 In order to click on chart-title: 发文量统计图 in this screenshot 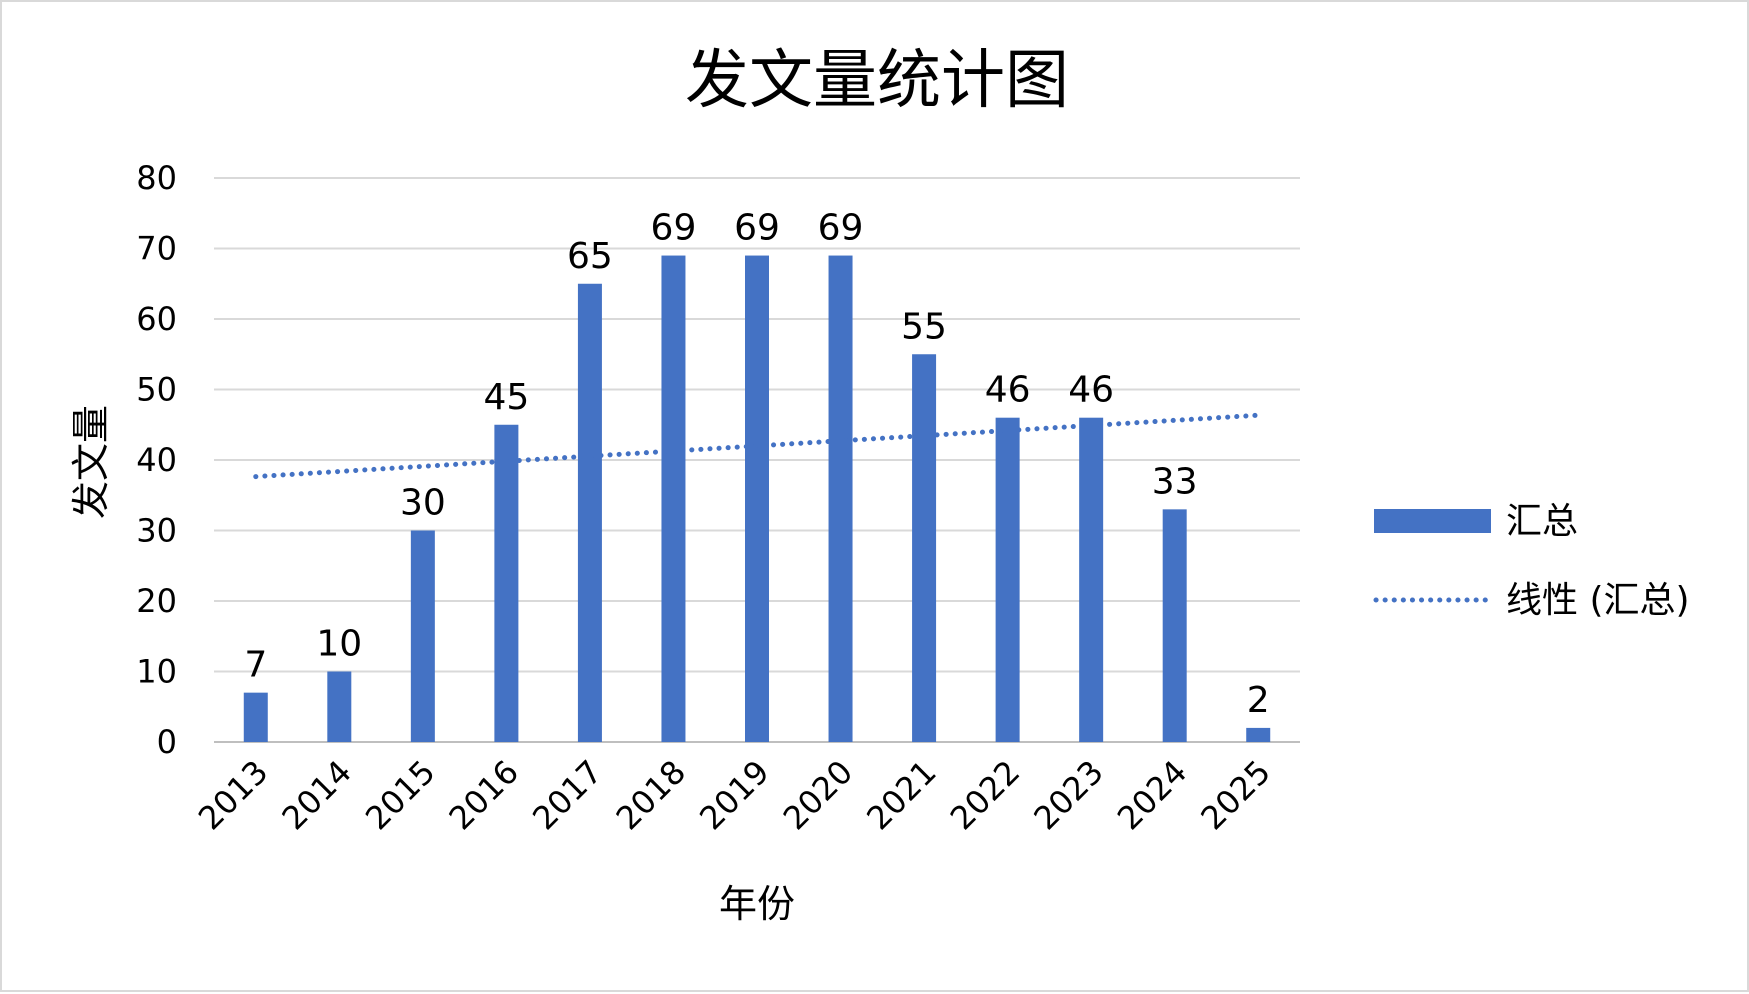, I will do `click(877, 81)`.